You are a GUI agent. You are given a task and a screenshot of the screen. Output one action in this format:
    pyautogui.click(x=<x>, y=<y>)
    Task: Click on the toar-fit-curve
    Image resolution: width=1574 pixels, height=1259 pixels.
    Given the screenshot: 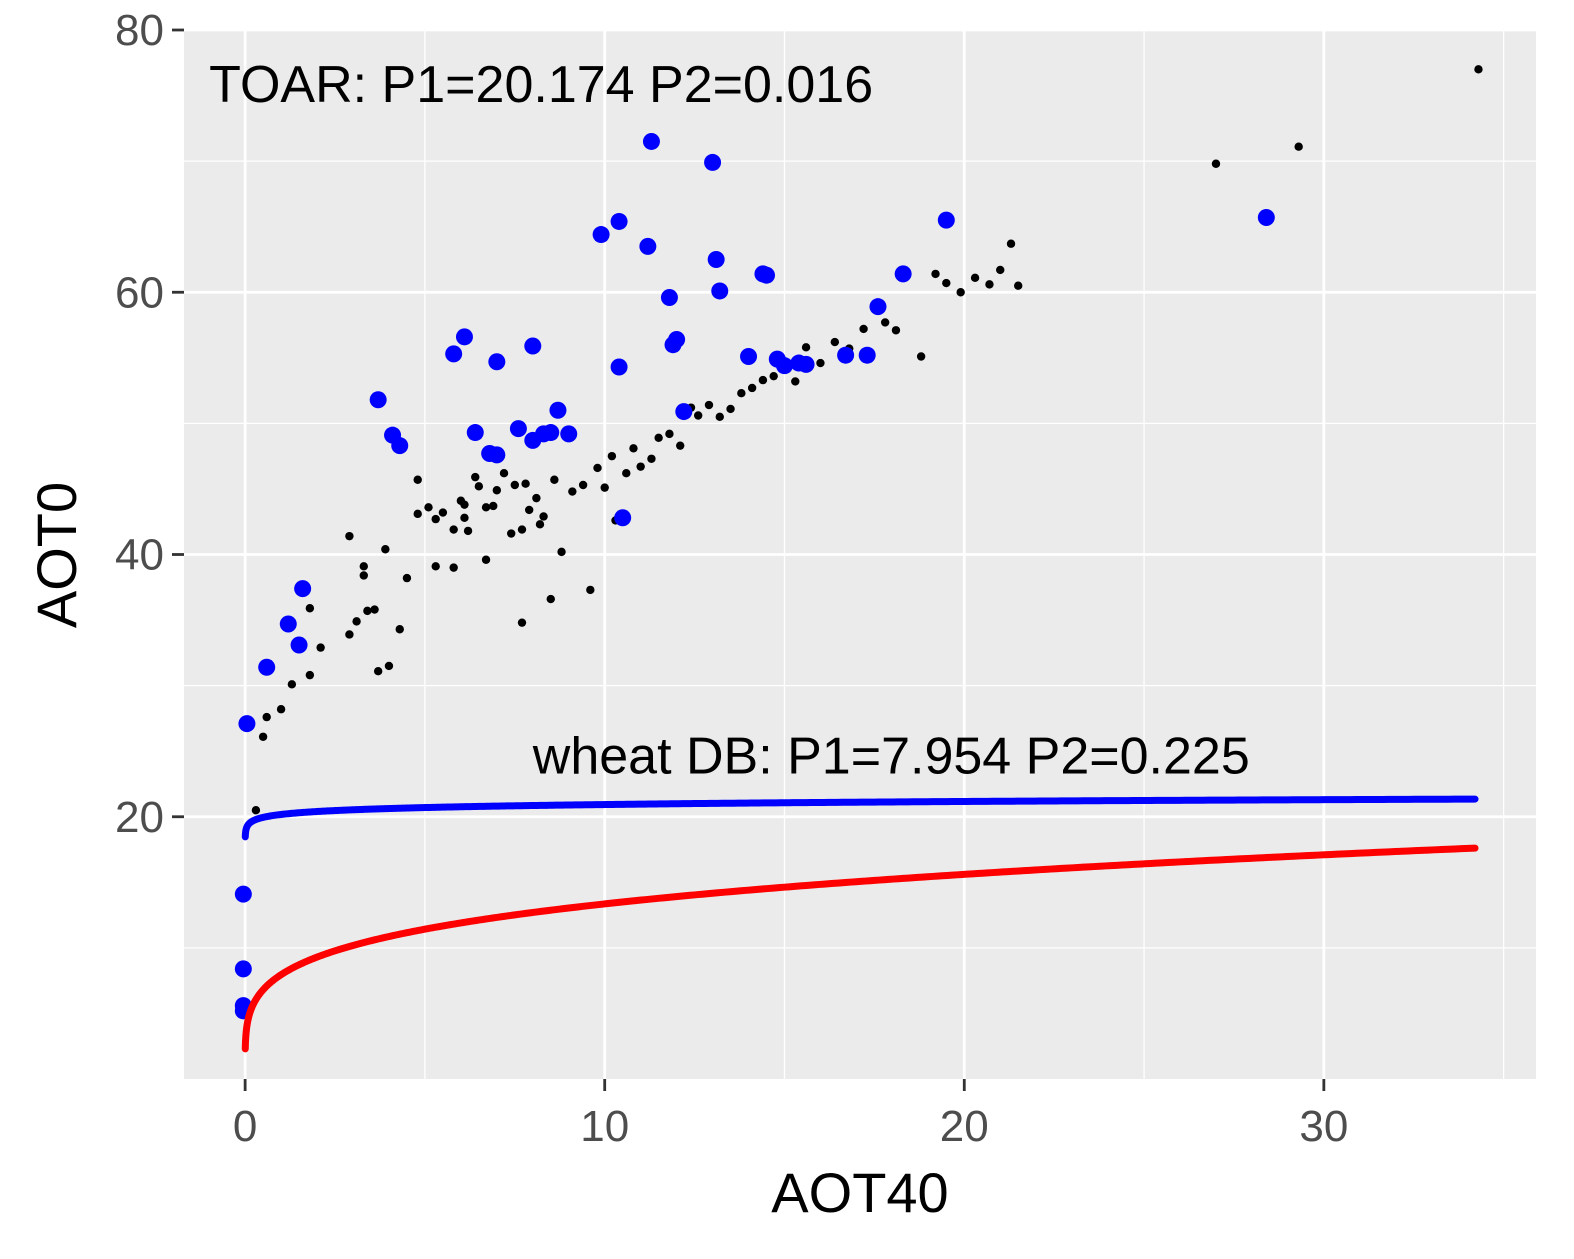 What is the action you would take?
    pyautogui.click(x=860, y=818)
    